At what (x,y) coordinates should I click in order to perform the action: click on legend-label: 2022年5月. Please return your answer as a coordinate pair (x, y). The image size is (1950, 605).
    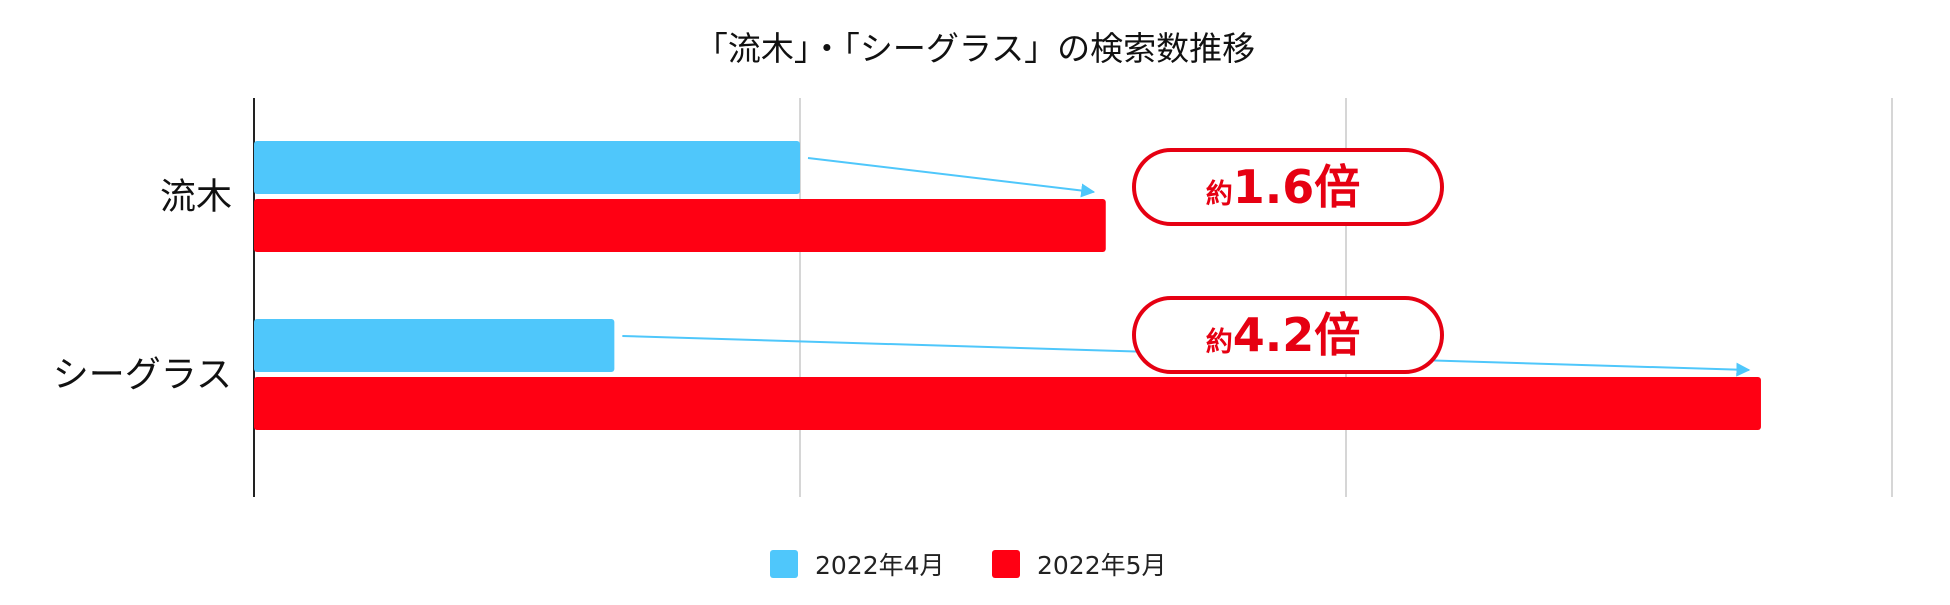
    Looking at the image, I should click on (1102, 565).